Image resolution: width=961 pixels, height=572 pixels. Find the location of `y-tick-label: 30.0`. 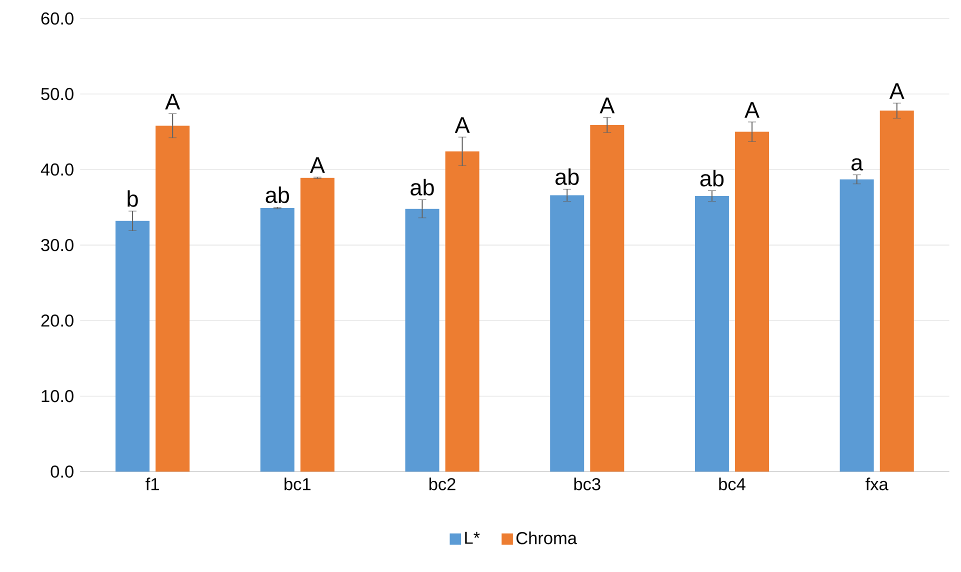

y-tick-label: 30.0 is located at coordinates (57, 245).